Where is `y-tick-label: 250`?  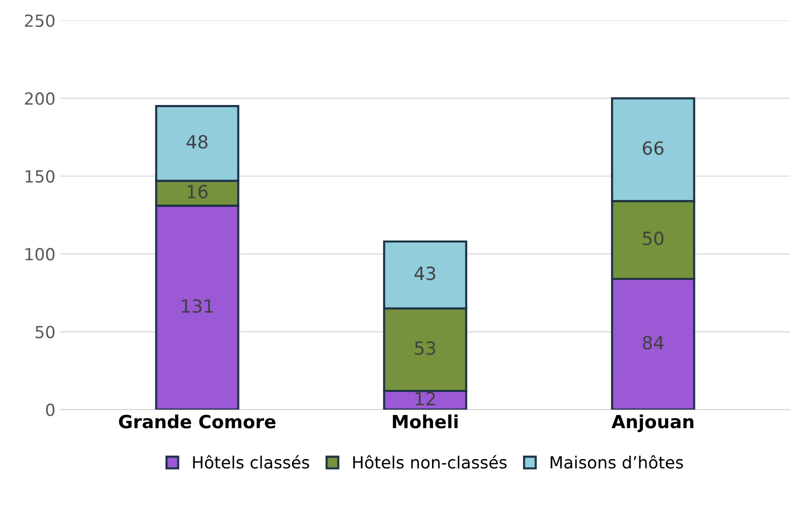
y-tick-label: 250 is located at coordinates (39, 21).